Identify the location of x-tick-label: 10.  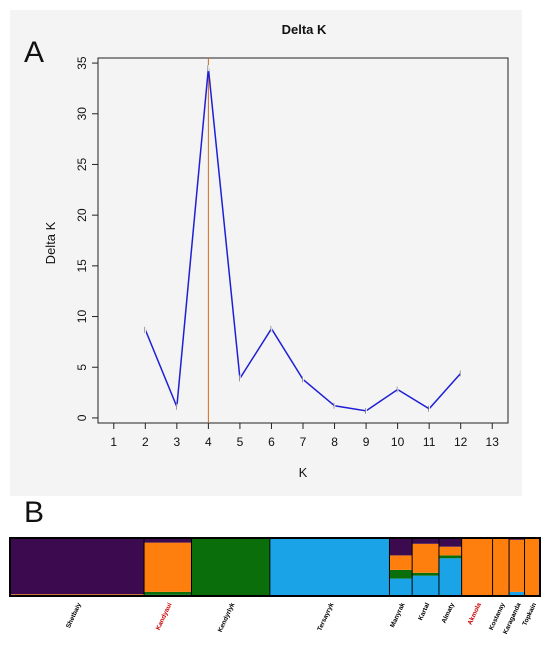
(398, 442).